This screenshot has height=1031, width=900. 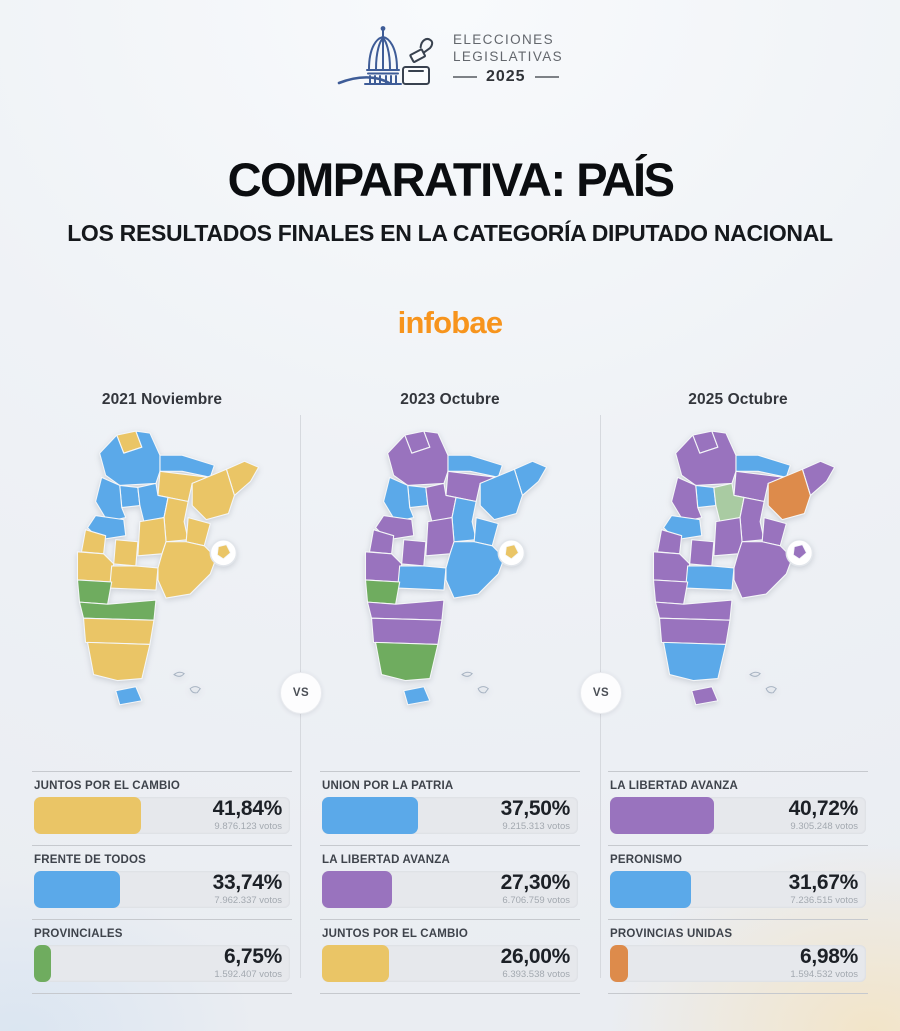 I want to click on bar-track: 33,74% 7.962.337 votos, so click(x=162, y=889).